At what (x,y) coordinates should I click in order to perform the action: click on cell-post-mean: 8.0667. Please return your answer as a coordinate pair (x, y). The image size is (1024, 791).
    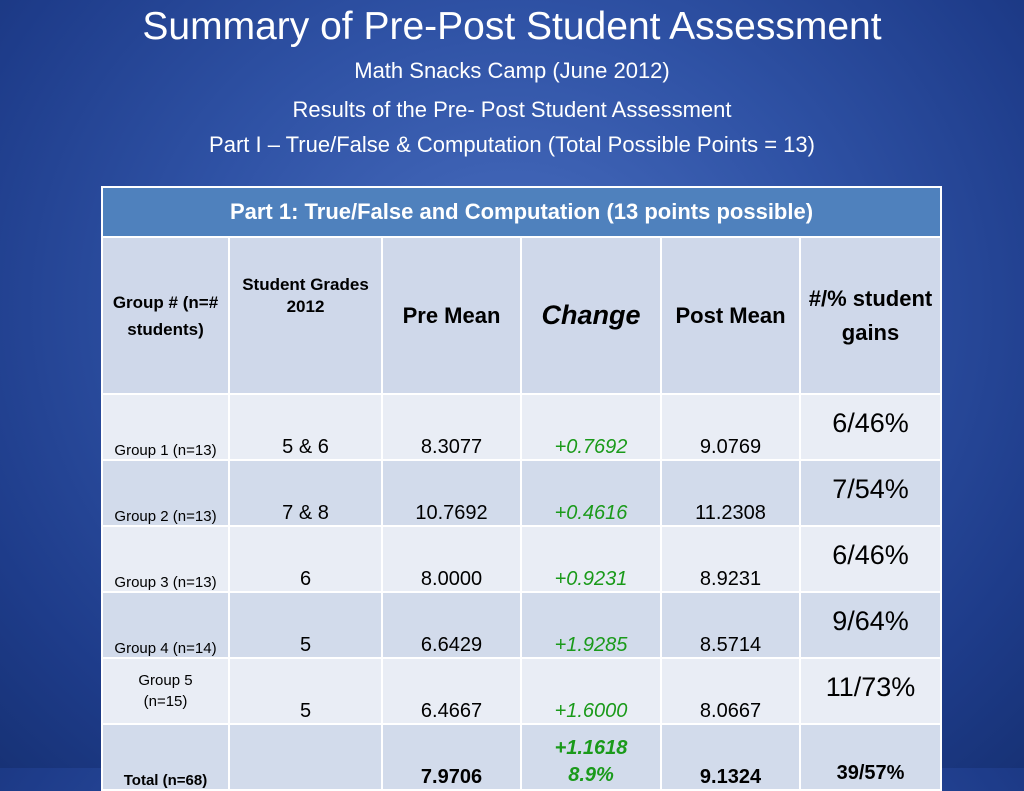
    Looking at the image, I should click on (730, 691).